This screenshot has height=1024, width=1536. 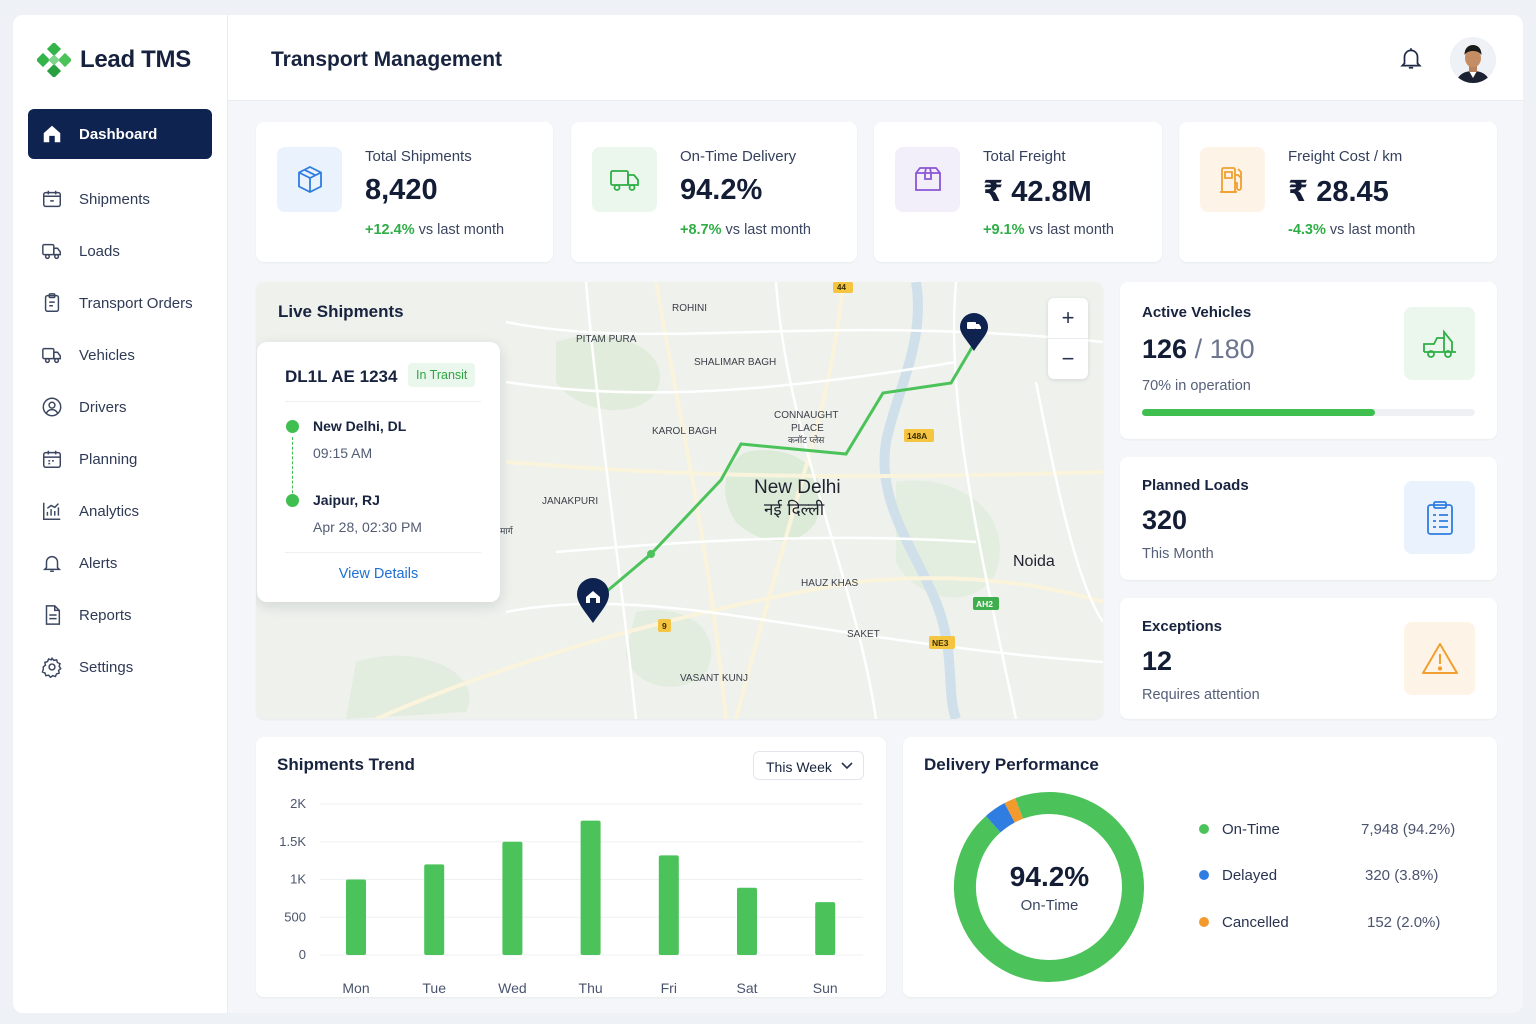 What do you see at coordinates (346, 500) in the screenshot?
I see `destination-name: Jaipur, RJ` at bounding box center [346, 500].